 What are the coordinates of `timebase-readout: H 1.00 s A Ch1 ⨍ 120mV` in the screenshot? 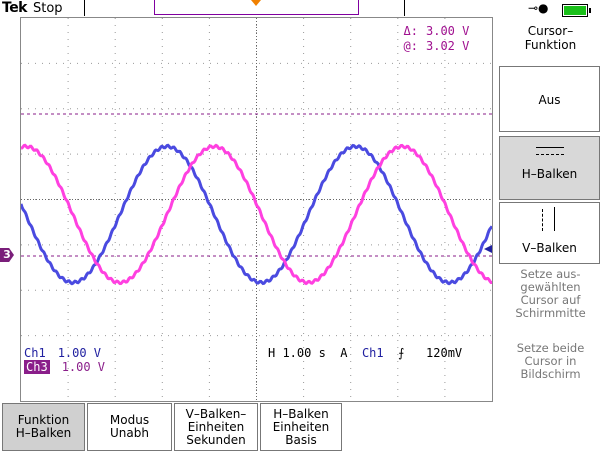 It's located at (365, 353).